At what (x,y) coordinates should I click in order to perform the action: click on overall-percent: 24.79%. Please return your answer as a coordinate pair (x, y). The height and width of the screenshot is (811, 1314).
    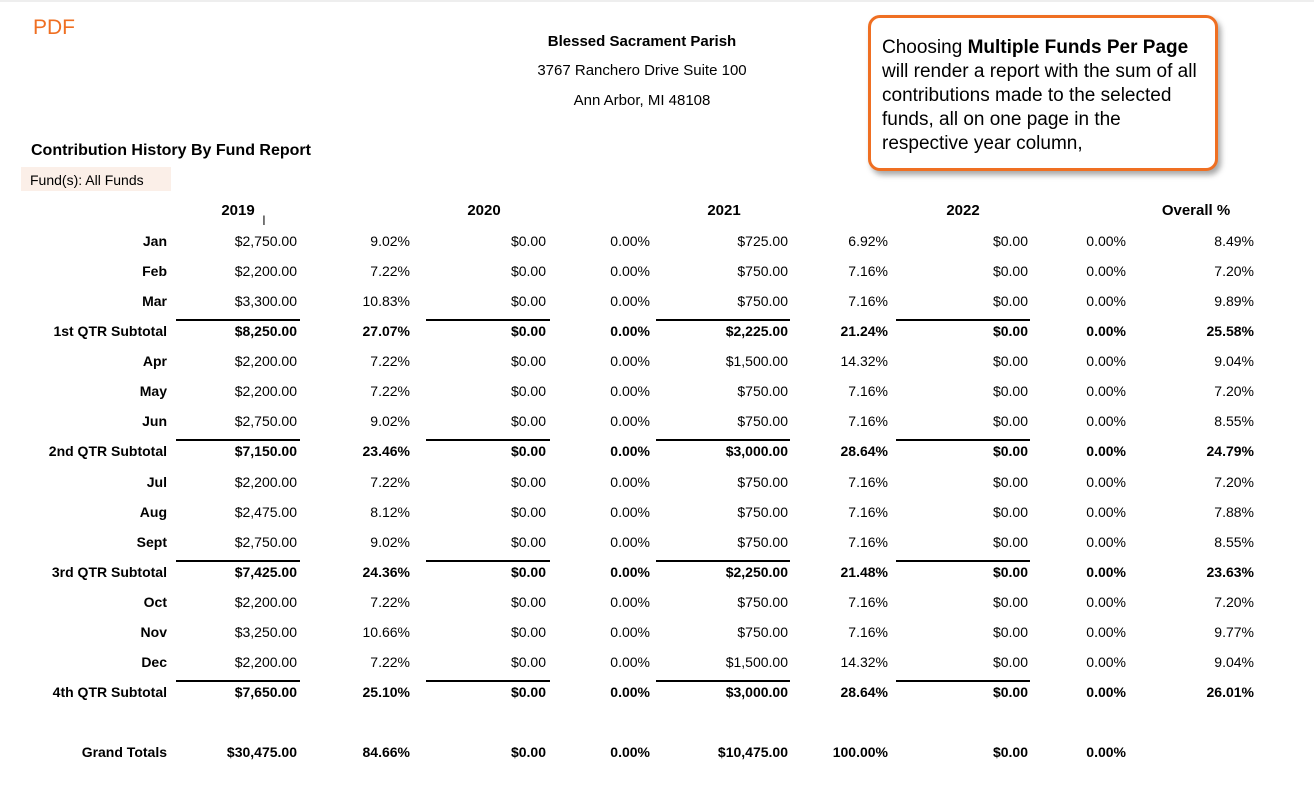
    Looking at the image, I should click on (1230, 451).